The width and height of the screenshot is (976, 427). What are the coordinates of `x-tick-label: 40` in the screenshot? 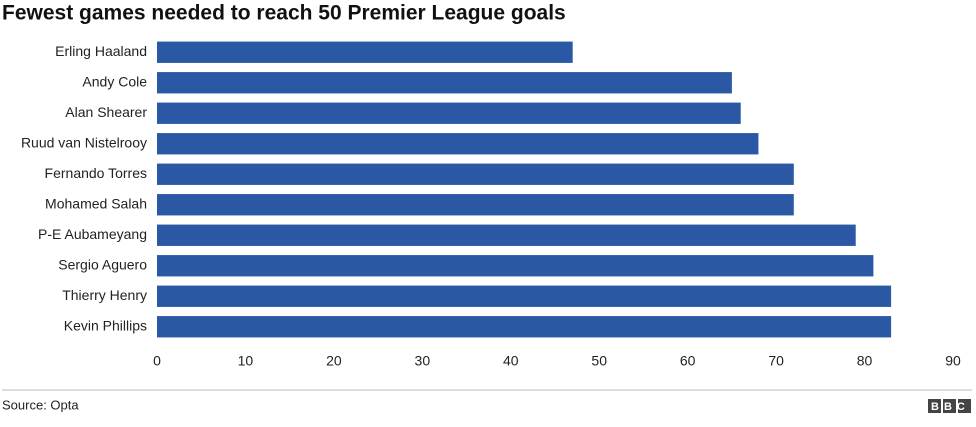 It's located at (511, 361).